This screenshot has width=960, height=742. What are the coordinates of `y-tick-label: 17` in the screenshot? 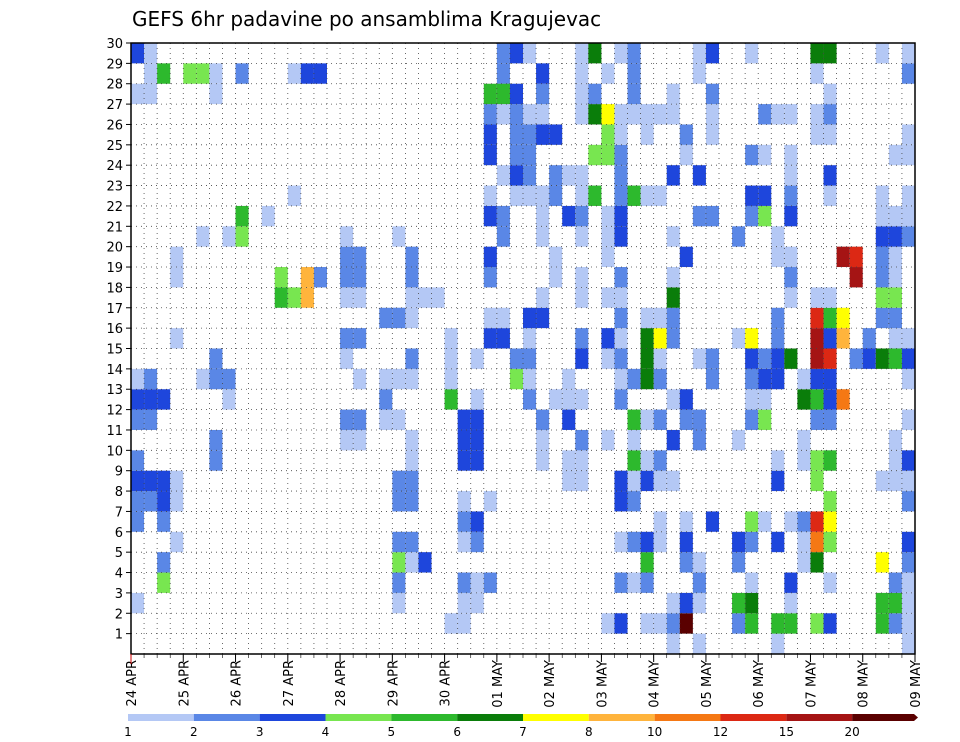 It's located at (114, 309).